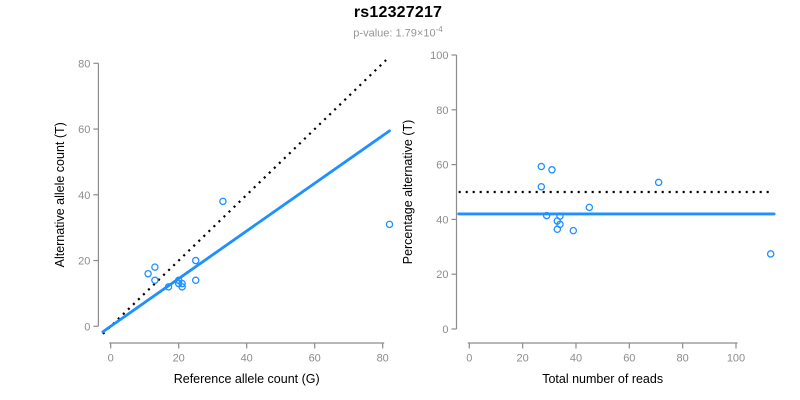 This screenshot has height=400, width=800. I want to click on pvalue-subtitle: p-value: 1.79×10-4, so click(398, 32).